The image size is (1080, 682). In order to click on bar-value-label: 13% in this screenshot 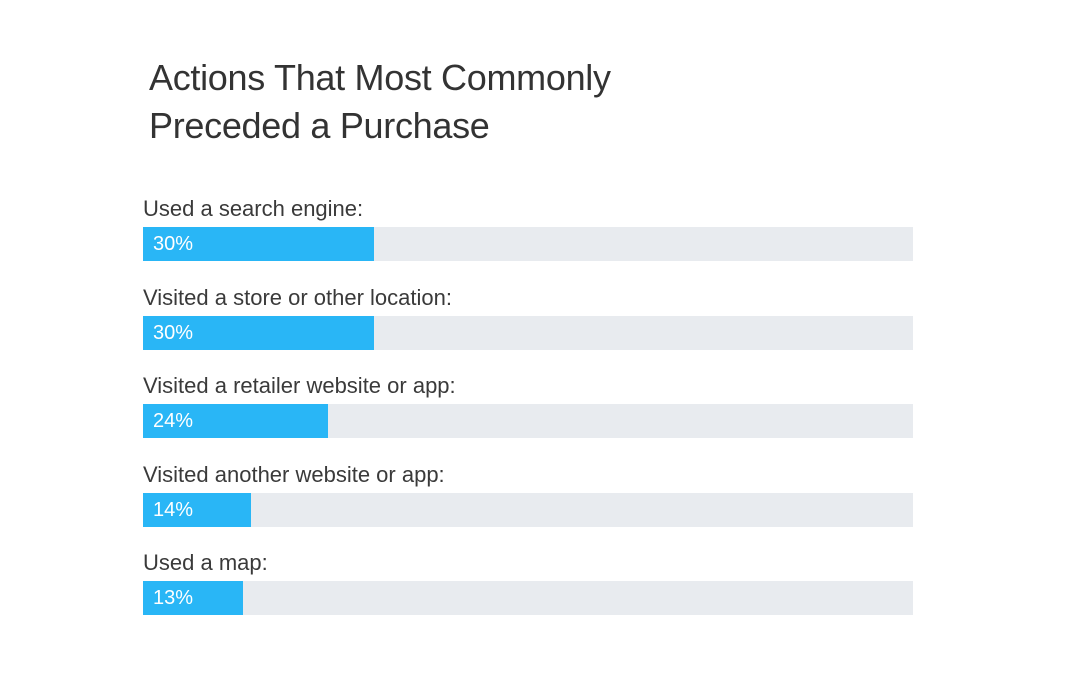, I will do `click(173, 598)`.